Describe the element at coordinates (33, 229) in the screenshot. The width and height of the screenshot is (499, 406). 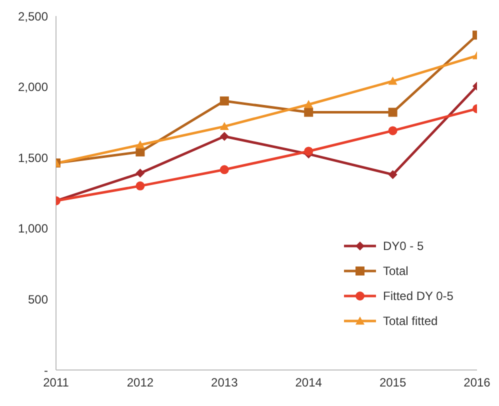
I see `y-tick-label: 1,000` at that location.